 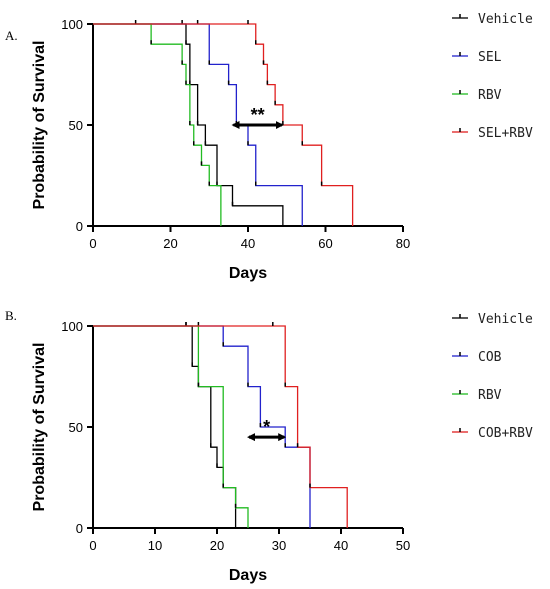 What do you see at coordinates (279, 545) in the screenshot?
I see `x-tick-label: 30` at bounding box center [279, 545].